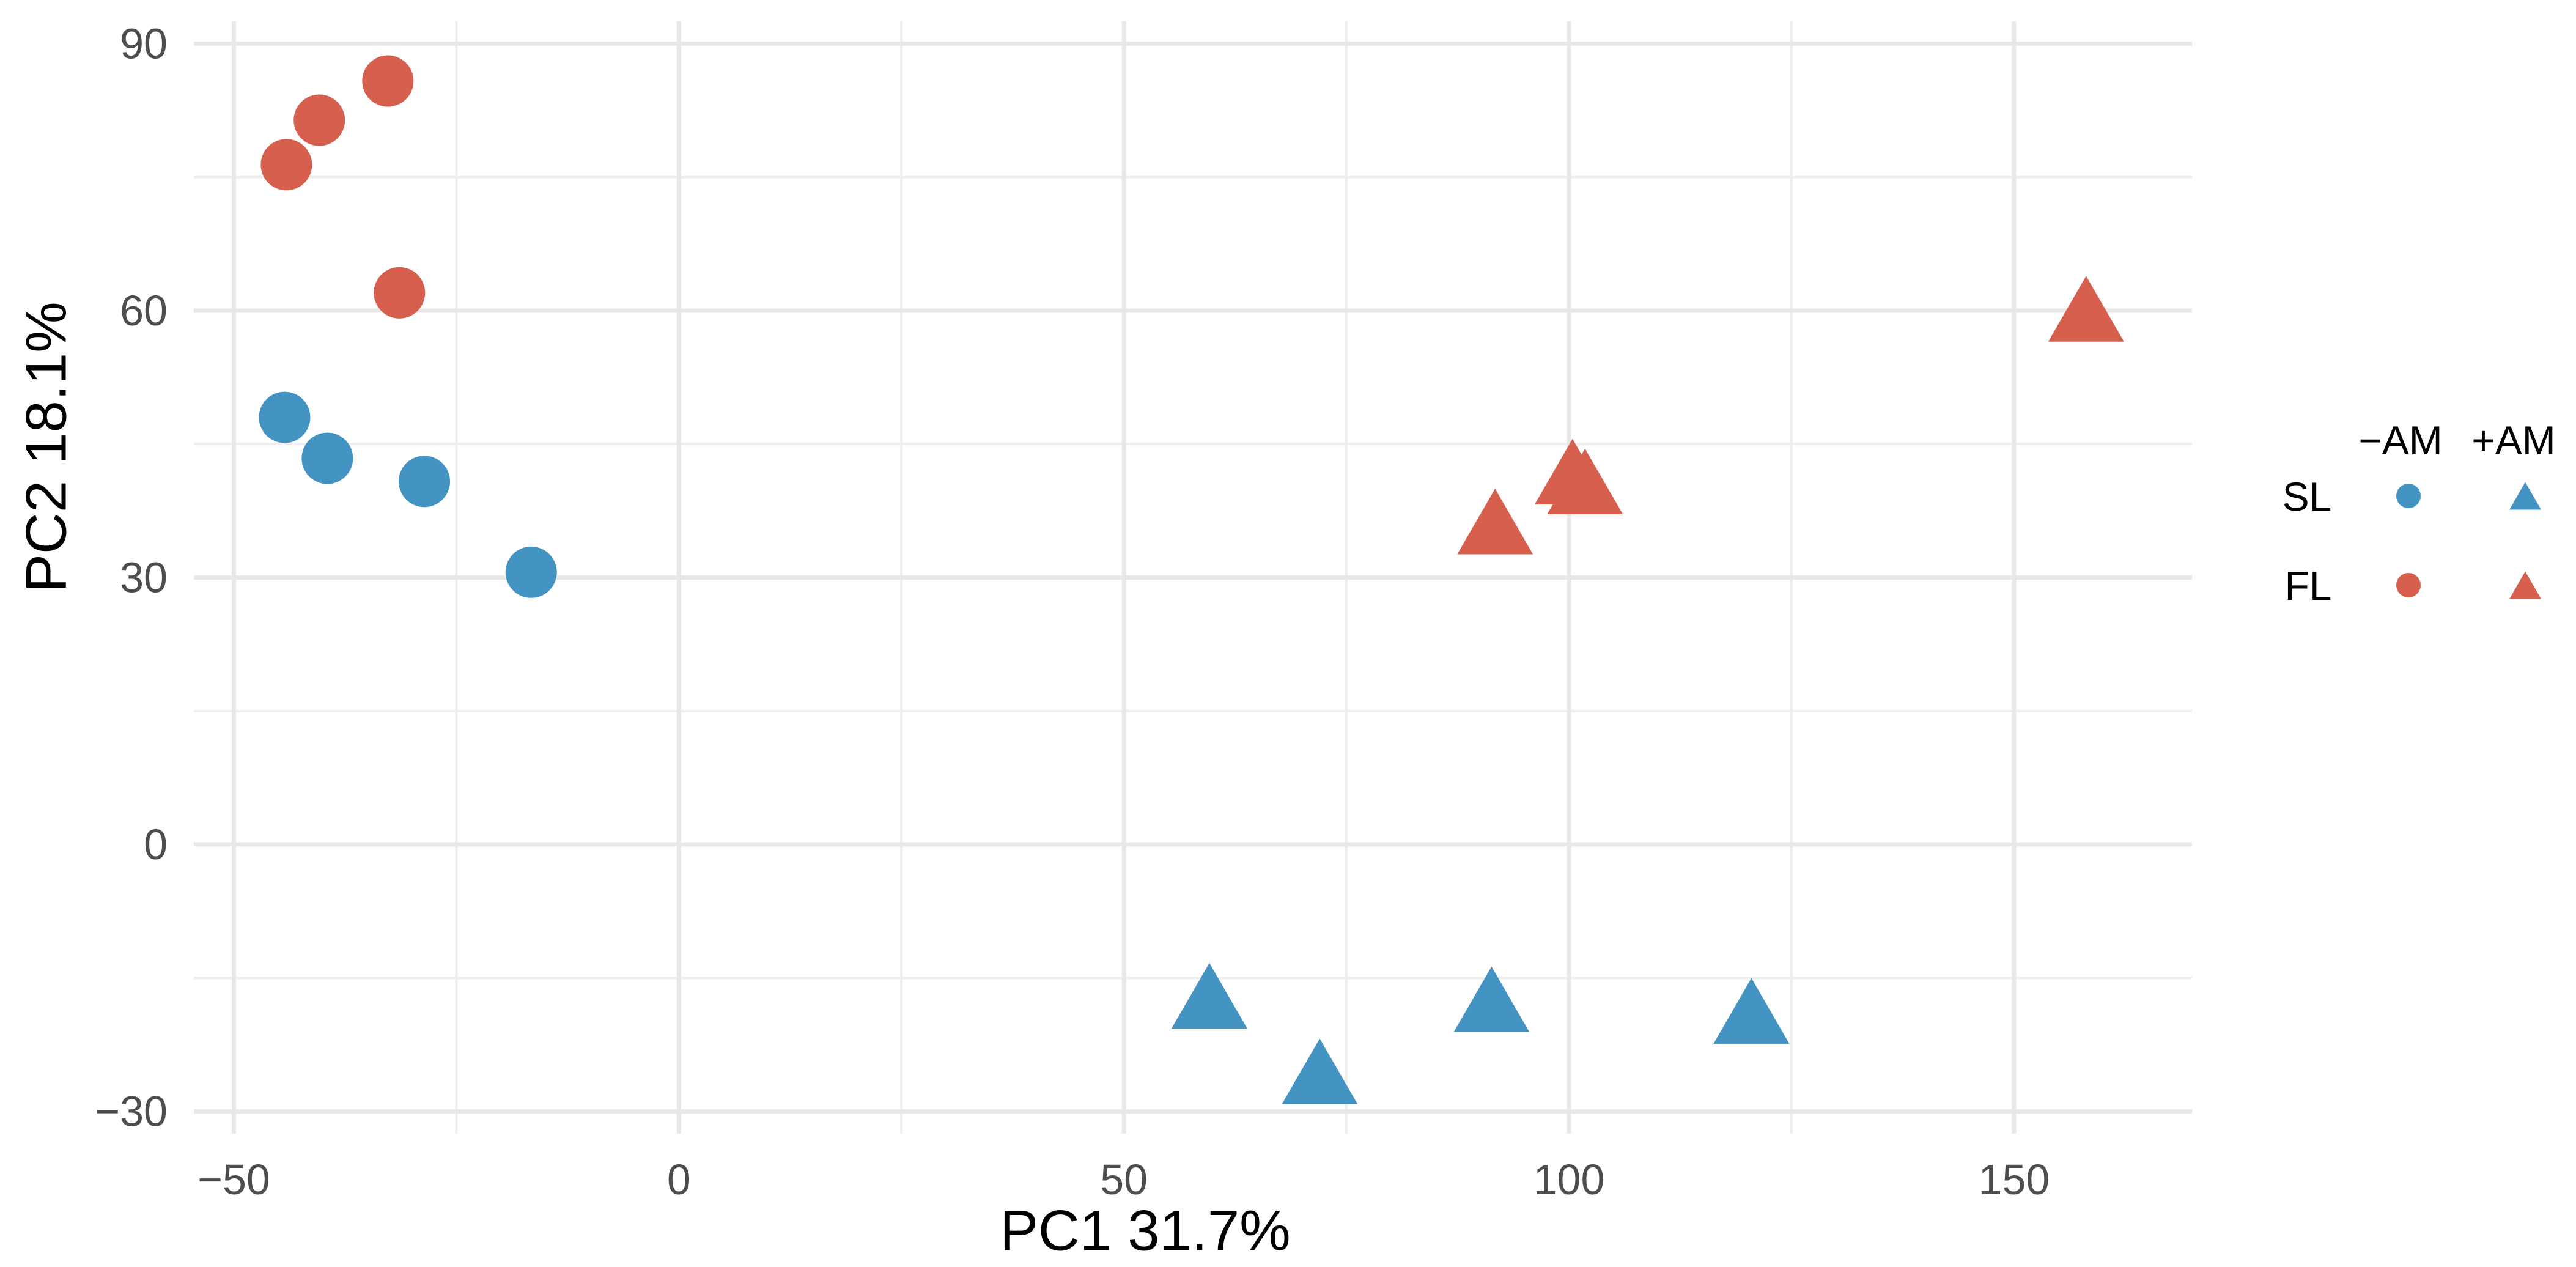 This screenshot has height=1267, width=2576. I want to click on legend-column-label: −AM, so click(2400, 440).